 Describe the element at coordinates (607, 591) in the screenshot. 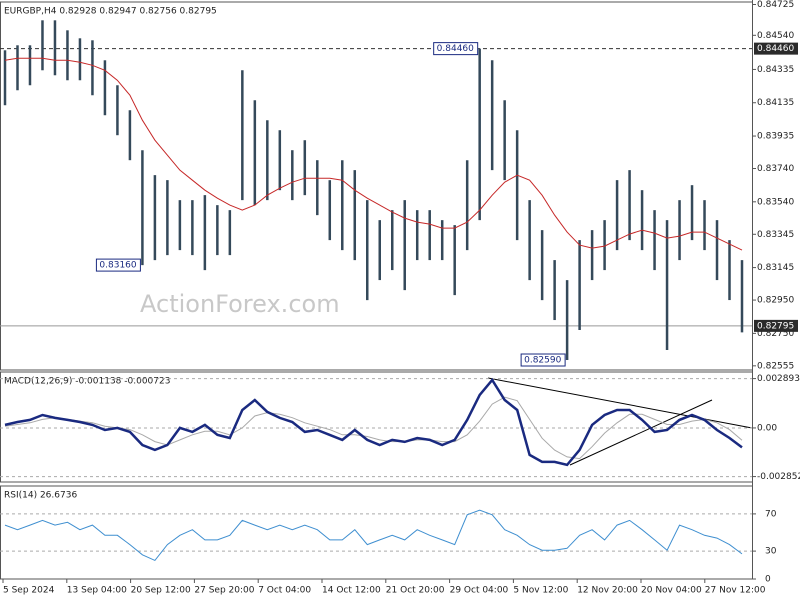

I see `x-tick-label: 12 Nov 20:00` at that location.